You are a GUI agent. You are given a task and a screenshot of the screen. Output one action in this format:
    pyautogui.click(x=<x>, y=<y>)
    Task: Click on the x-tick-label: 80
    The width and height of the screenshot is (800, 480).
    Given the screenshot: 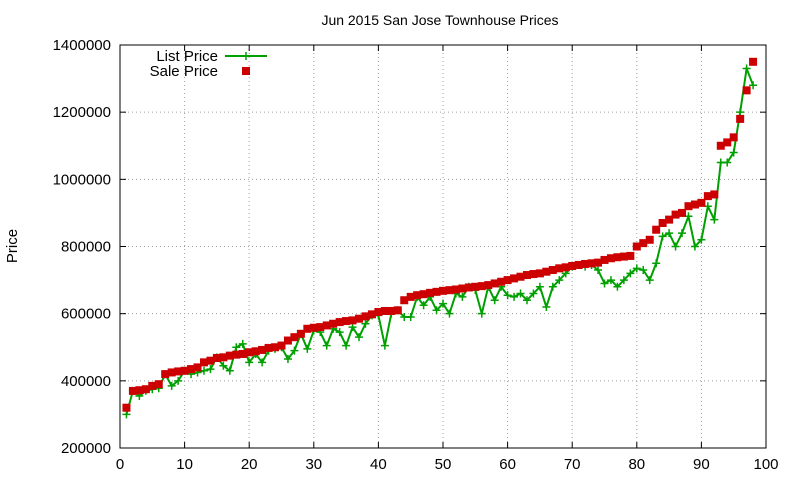 What is the action you would take?
    pyautogui.click(x=636, y=464)
    